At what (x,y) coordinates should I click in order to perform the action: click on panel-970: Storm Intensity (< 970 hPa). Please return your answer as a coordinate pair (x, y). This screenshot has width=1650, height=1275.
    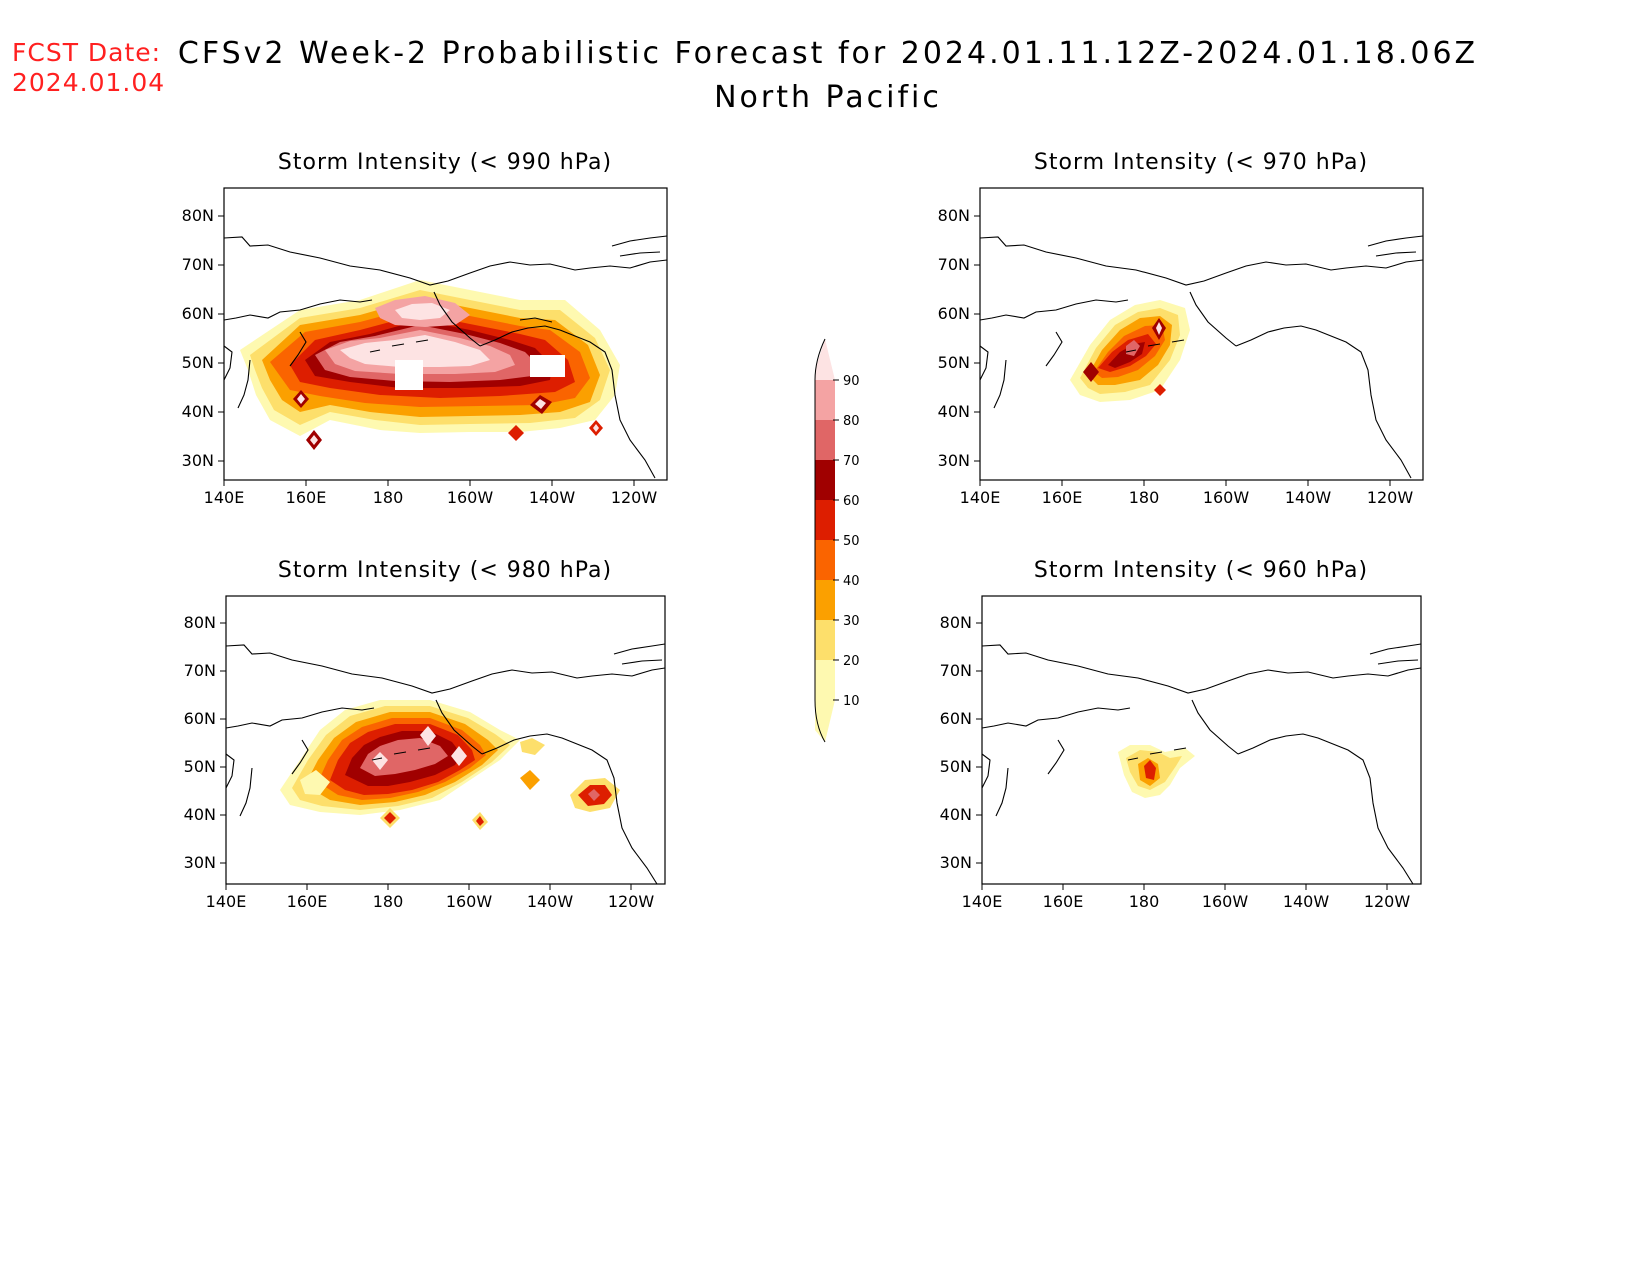
    Looking at the image, I should click on (1181, 328).